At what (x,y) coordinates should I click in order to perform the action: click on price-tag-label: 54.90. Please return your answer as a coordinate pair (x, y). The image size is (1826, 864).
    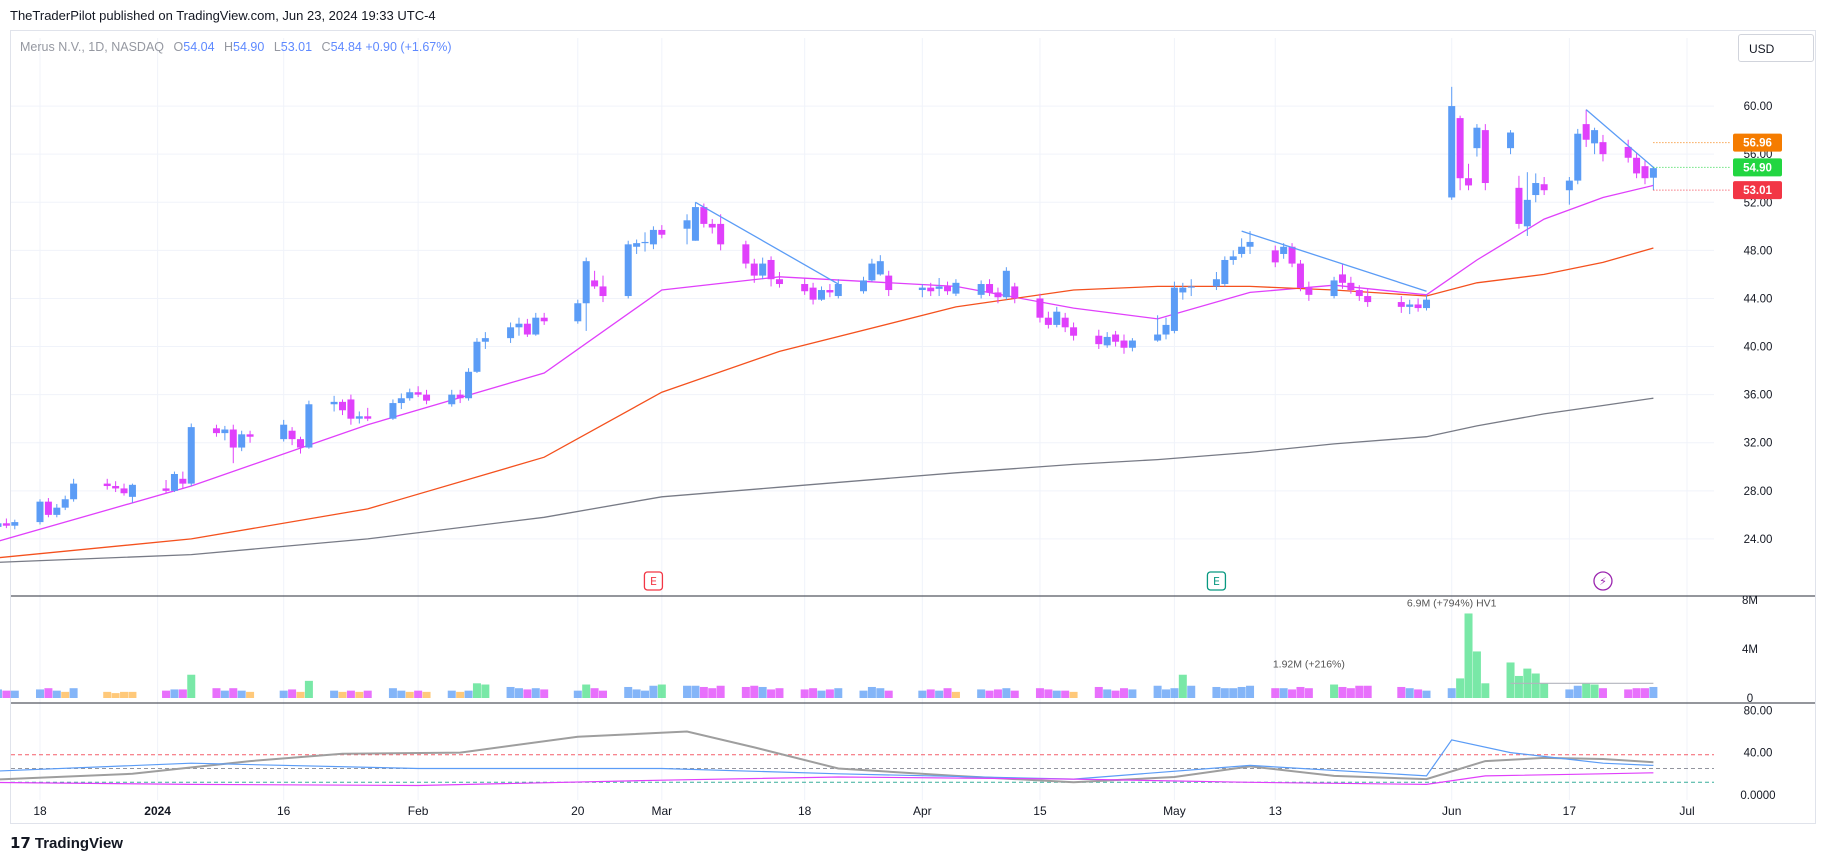
    Looking at the image, I should click on (1757, 168).